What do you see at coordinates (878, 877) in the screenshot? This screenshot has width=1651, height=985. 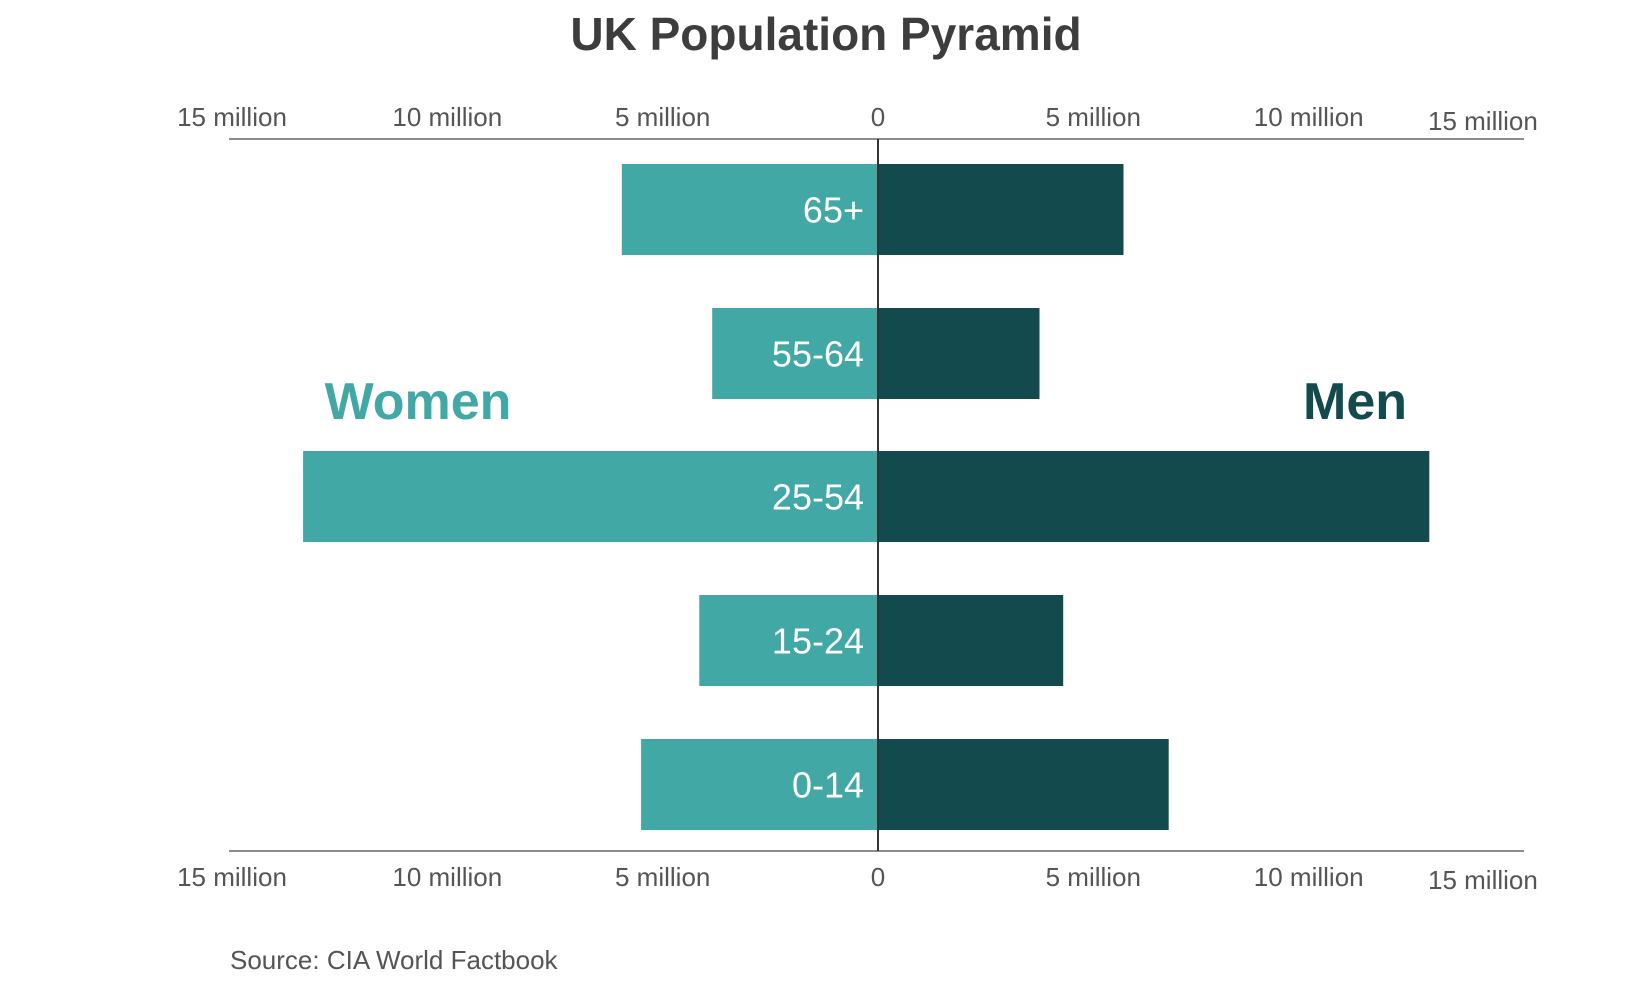 I see `bottom-tick-label-center-0: 0` at bounding box center [878, 877].